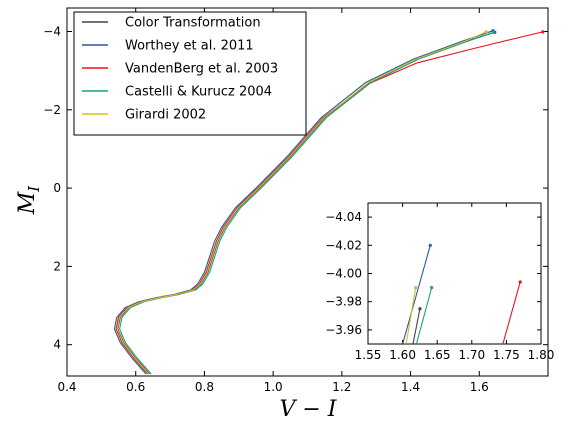 This screenshot has height=427, width=574. What do you see at coordinates (343, 330) in the screenshot?
I see `y-tick-label: −3.96` at bounding box center [343, 330].